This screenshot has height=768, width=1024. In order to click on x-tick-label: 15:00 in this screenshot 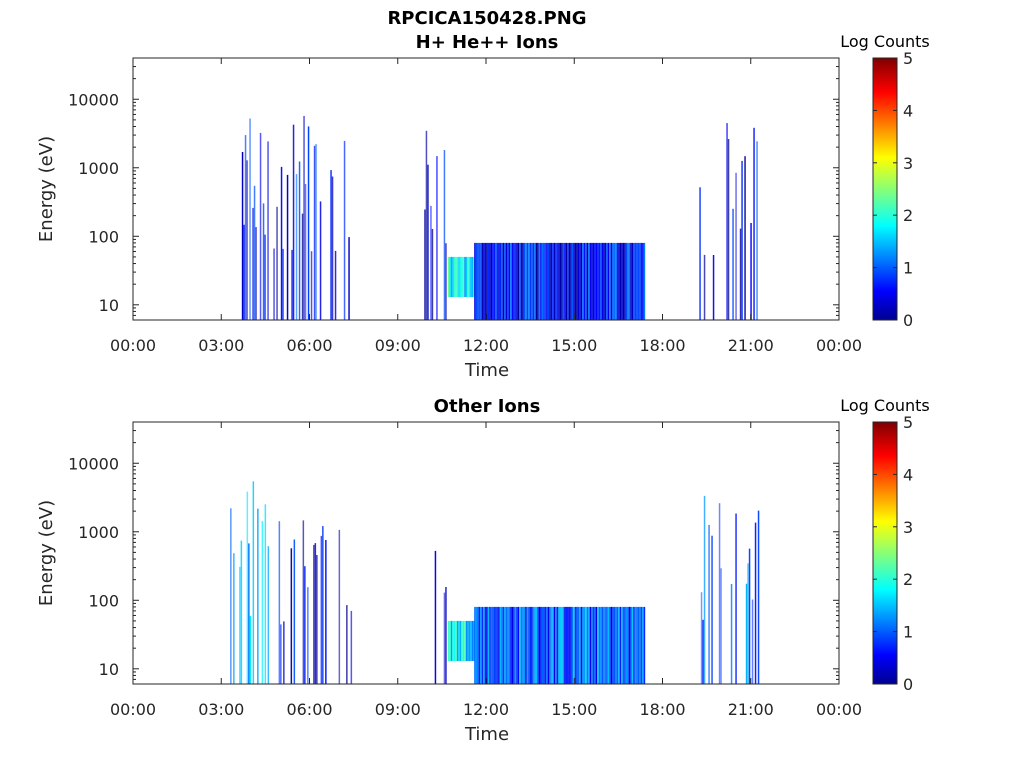, I will do `click(574, 709)`.